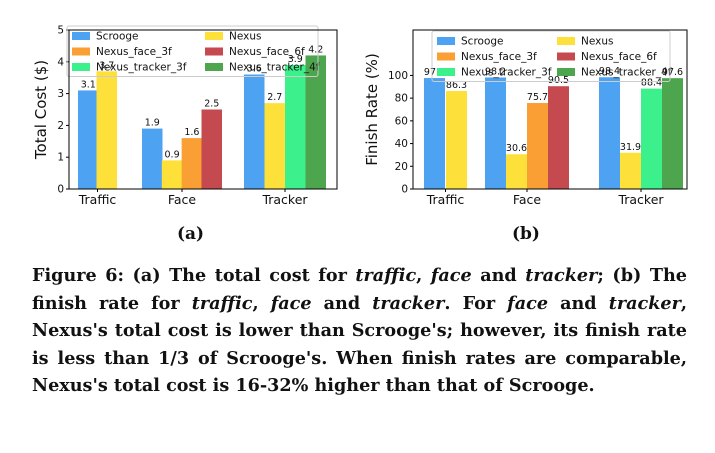  What do you see at coordinates (401, 144) in the screenshot?
I see `y-tick-label: 40` at bounding box center [401, 144].